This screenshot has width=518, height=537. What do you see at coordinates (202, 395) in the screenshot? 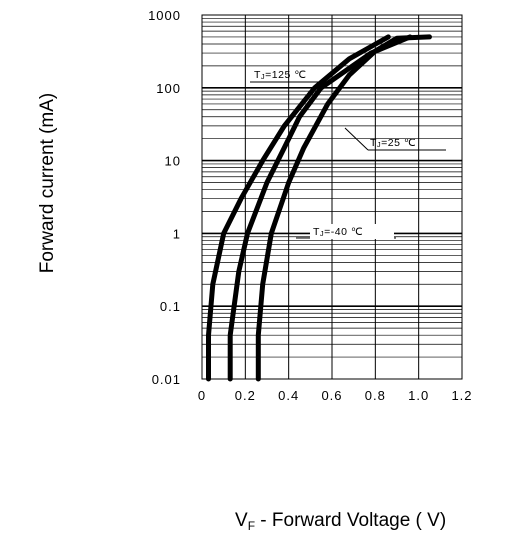
I see `x-tick-label: 0` at bounding box center [202, 395].